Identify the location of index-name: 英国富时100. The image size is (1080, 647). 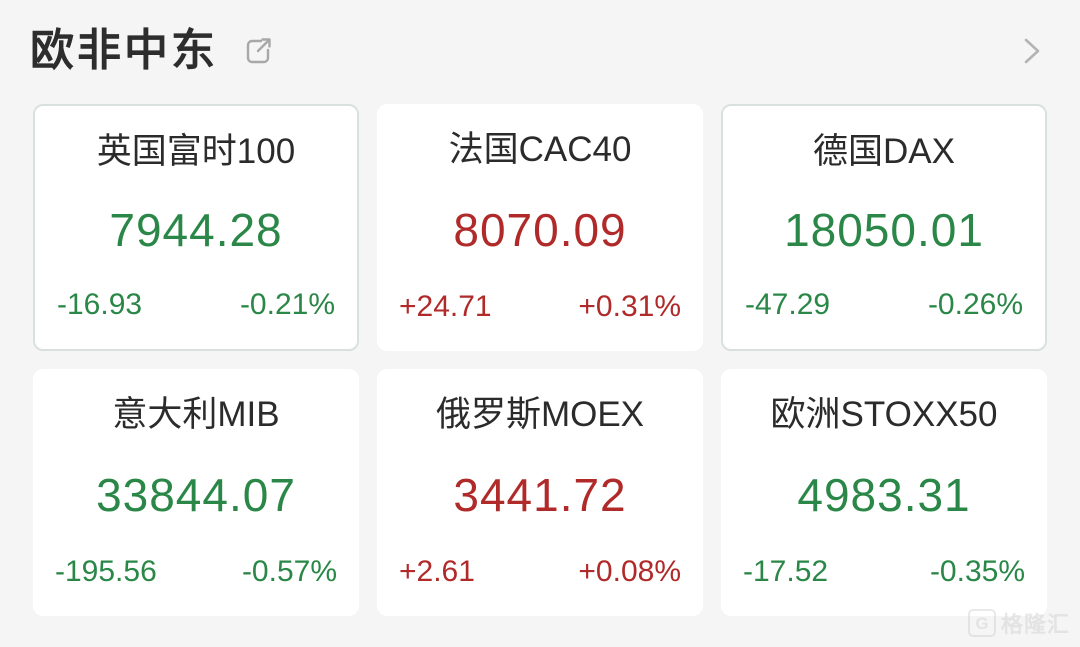
(196, 151).